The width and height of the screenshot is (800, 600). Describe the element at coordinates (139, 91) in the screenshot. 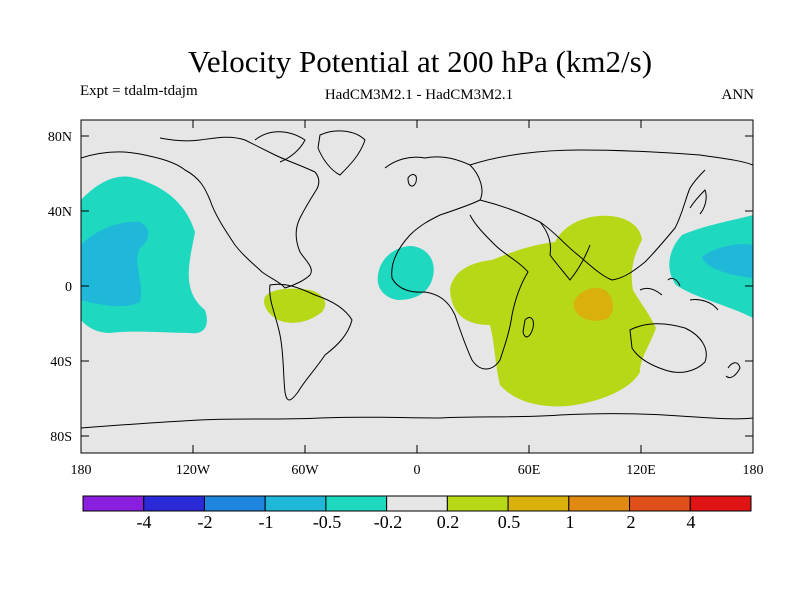

I see `experiment-label: Expt = tdalm-tdajm` at that location.